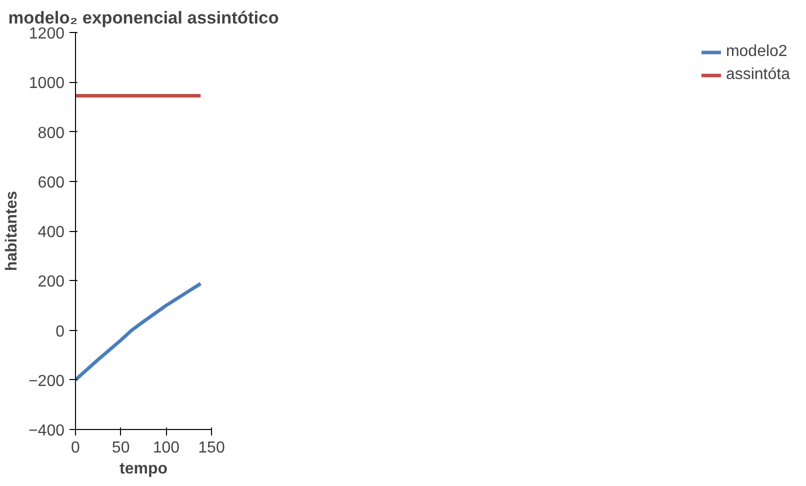  I want to click on x-tick-label: 0, so click(75, 448).